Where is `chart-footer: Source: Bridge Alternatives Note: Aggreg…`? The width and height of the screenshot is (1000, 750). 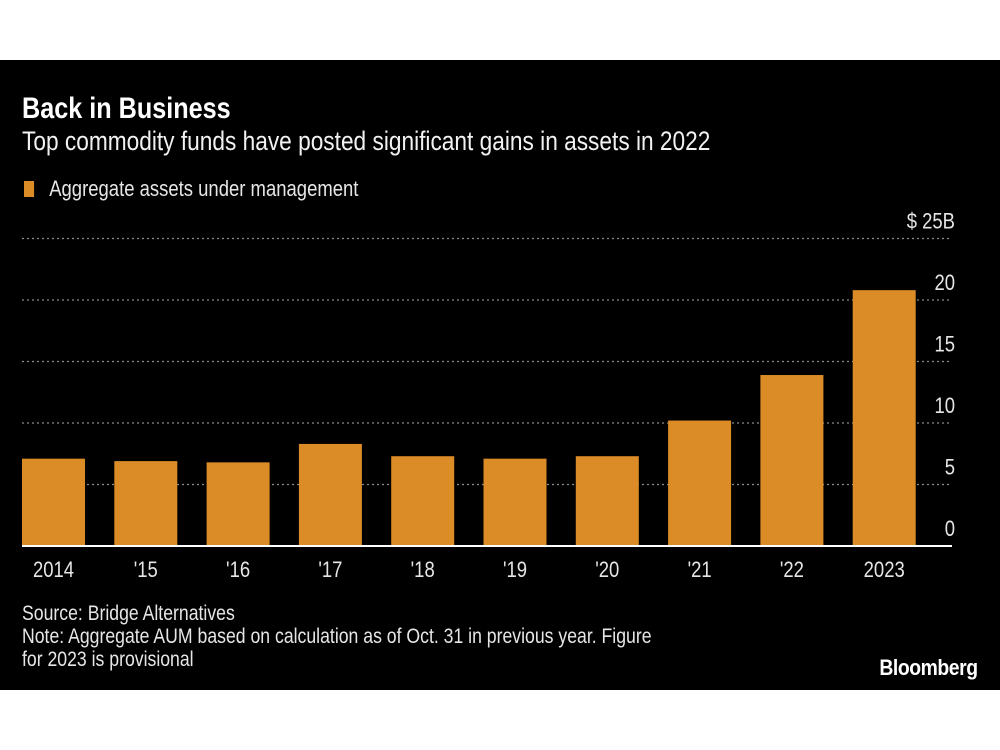 chart-footer: Source: Bridge Alternatives Note: Aggreg… is located at coordinates (337, 636).